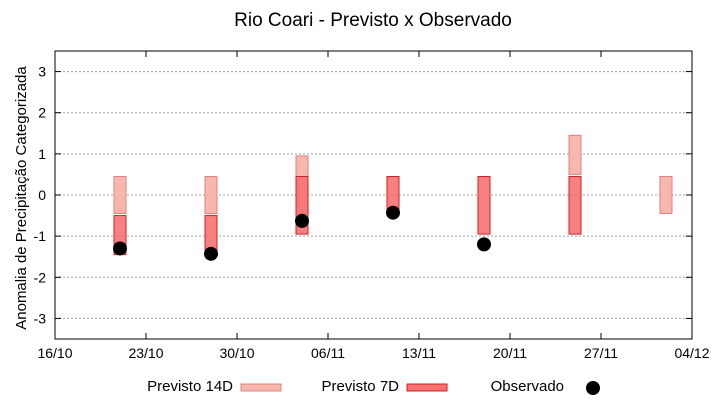 This screenshot has width=720, height=405. I want to click on x-tick-label: 30/10, so click(236, 353).